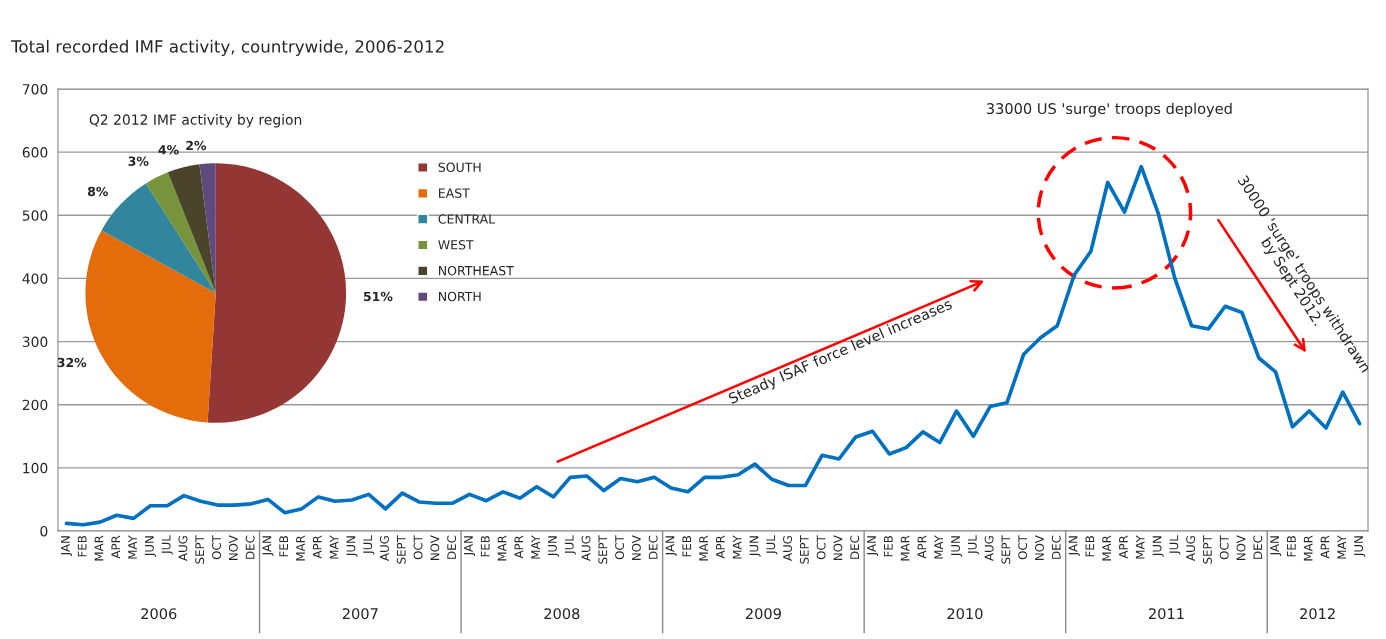 Image resolution: width=1386 pixels, height=639 pixels. What do you see at coordinates (454, 193) in the screenshot?
I see `legend-label: EAST` at bounding box center [454, 193].